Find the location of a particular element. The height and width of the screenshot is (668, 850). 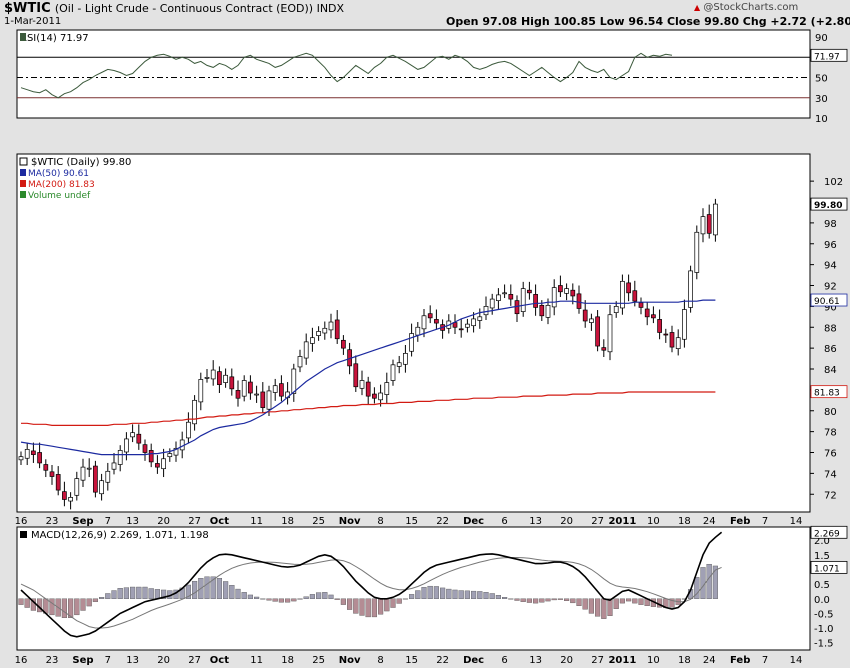

macd-x-label-25: 7 is located at coordinates (765, 660).